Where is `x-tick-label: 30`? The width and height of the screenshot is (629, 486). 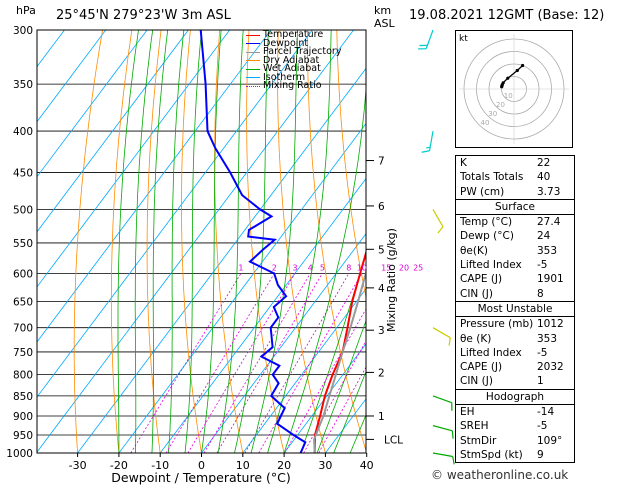
x-tick-label: 30 is located at coordinates (325, 465).